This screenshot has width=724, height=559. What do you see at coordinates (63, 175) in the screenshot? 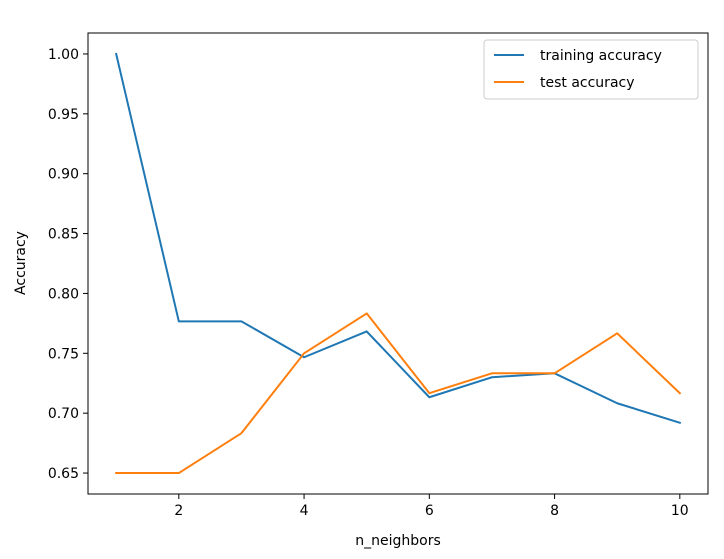
I see `y-tick-label: 0.90` at bounding box center [63, 175].